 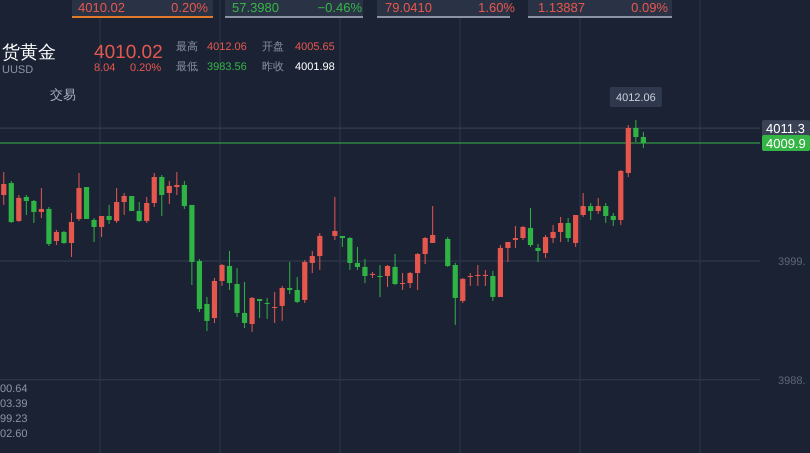 I want to click on annotation: −0.46%, so click(x=340, y=7).